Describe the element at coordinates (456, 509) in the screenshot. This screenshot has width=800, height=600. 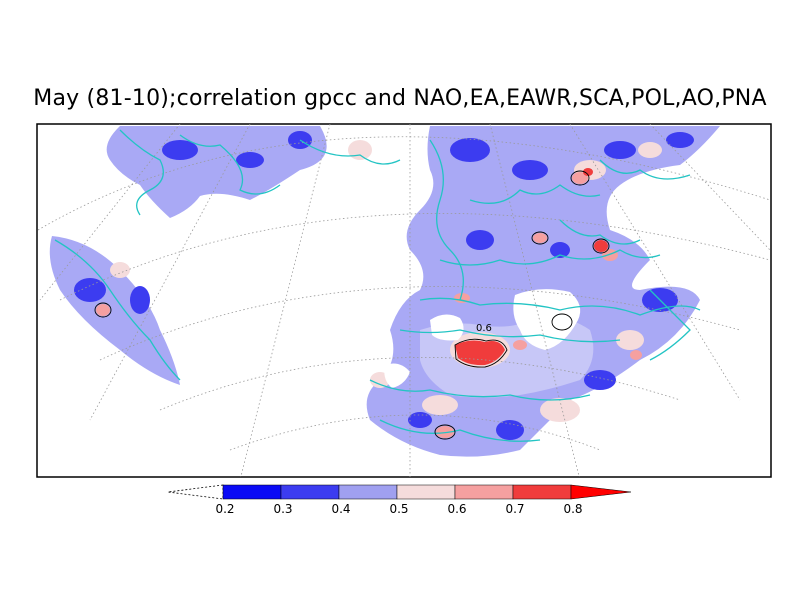
I see `colorbar-tick-label: 0.6` at that location.